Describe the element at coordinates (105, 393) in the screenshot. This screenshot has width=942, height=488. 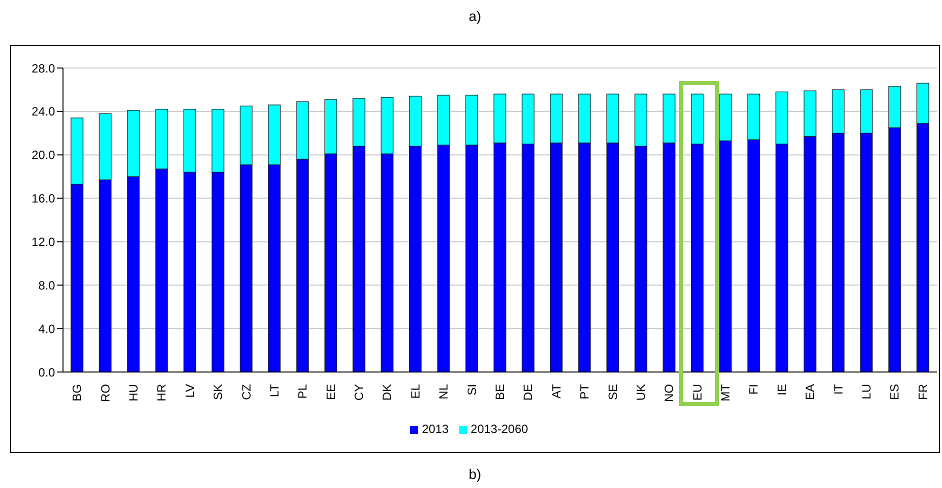
I see `x-tick-label: RO` at that location.